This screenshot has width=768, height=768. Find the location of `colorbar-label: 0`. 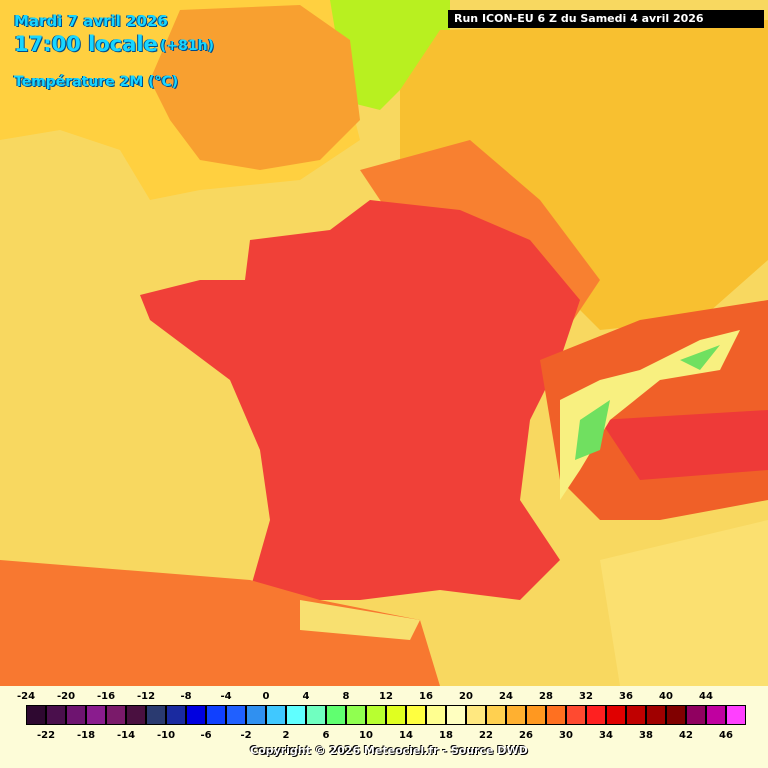

colorbar-label: 0 is located at coordinates (266, 696).